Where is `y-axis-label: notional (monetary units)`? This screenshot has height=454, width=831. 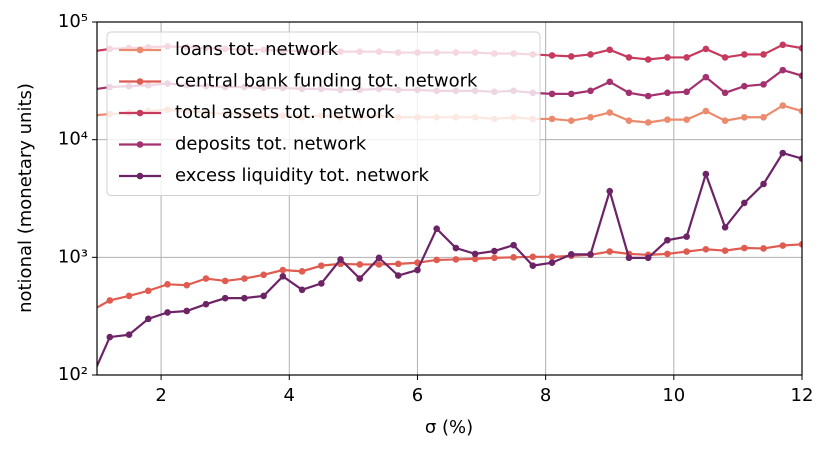
y-axis-label: notional (monetary units) is located at coordinates (25, 198).